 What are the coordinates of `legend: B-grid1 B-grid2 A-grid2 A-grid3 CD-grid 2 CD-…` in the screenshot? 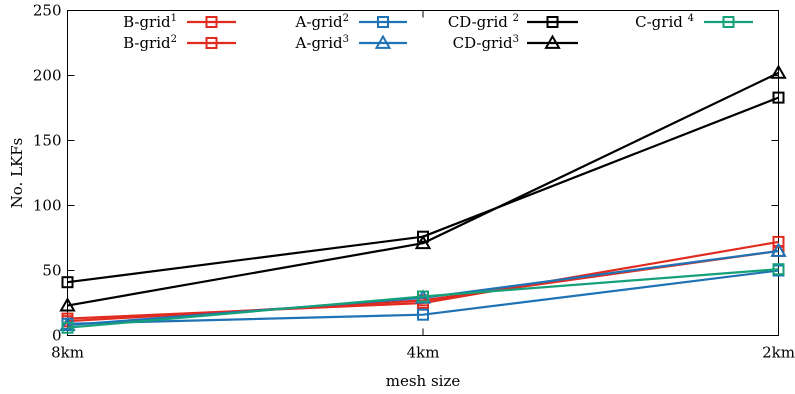 It's located at (438, 32).